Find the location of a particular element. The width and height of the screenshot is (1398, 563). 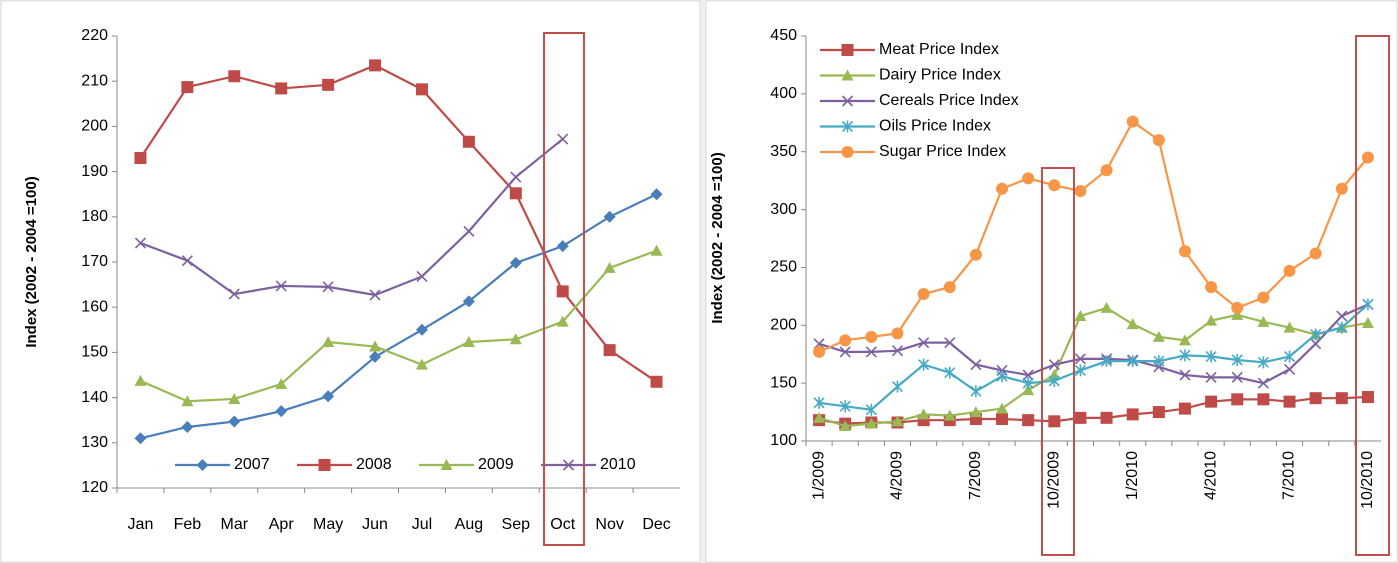

x-tick-label: Mar is located at coordinates (235, 524).